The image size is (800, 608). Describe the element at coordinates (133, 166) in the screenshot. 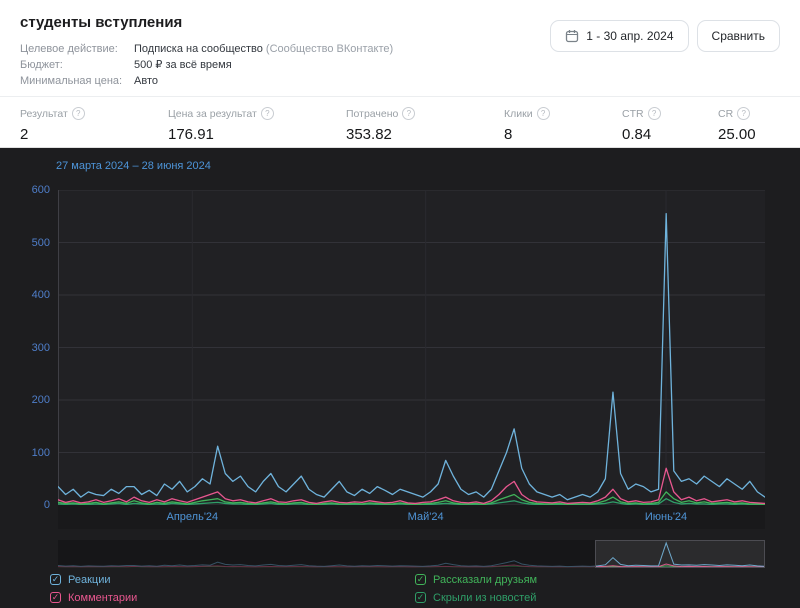

I see `chart-date-range: 27 марта 2024 – 28 июня 2024` at that location.